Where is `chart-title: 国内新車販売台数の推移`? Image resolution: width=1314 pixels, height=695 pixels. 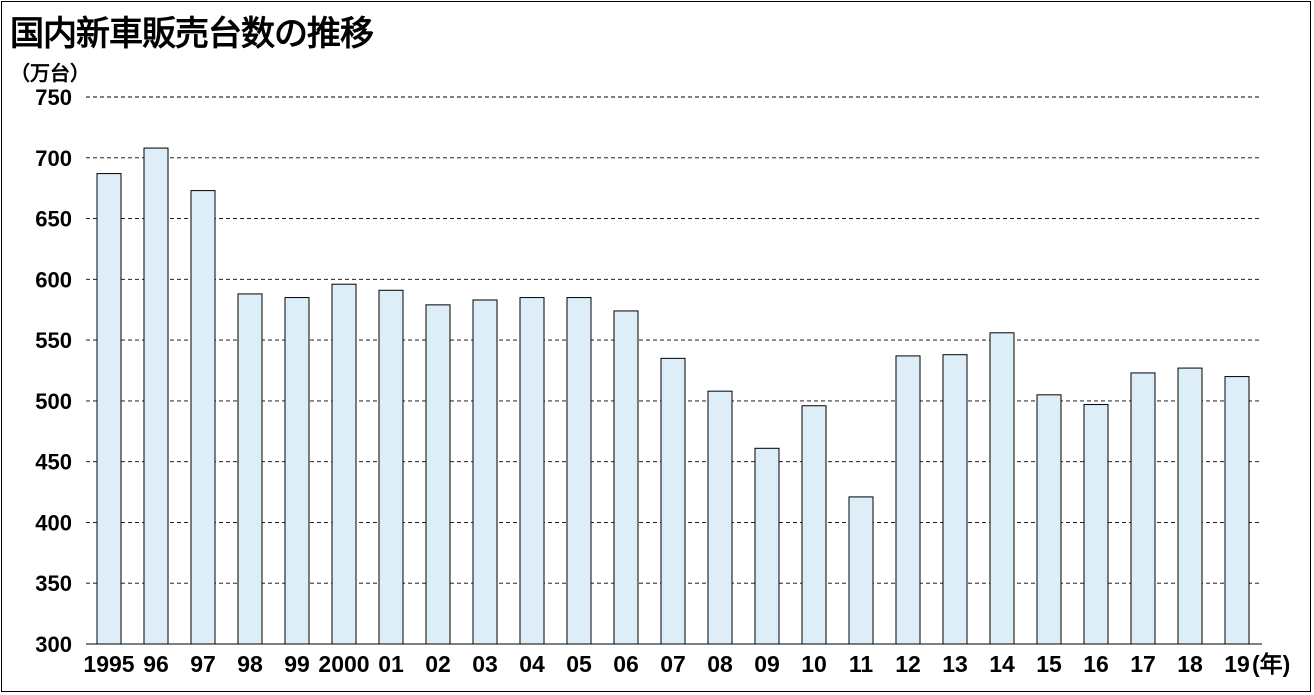
chart-title: 国内新車販売台数の推移 is located at coordinates (192, 34).